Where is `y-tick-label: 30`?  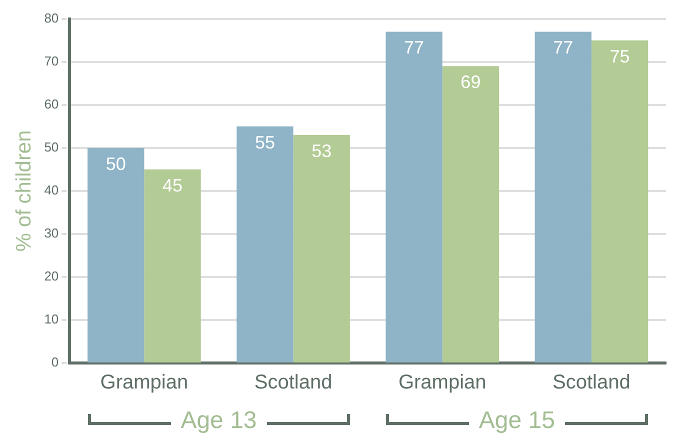
y-tick-label: 30 is located at coordinates (51, 233).